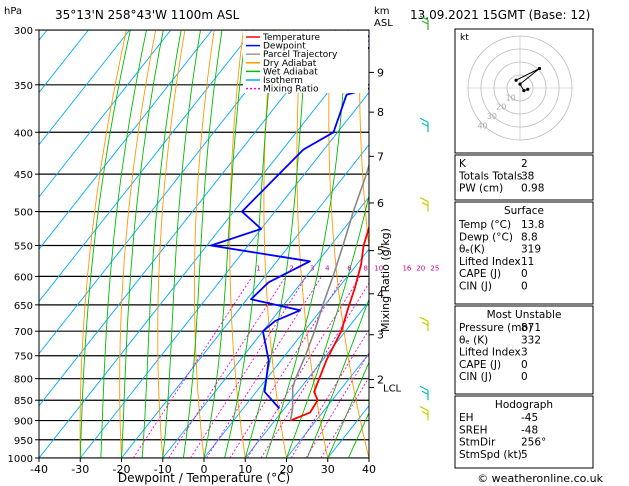  Describe the element at coordinates (490, 262) in the screenshot. I see `surface-row-label: Lifted Index` at that location.